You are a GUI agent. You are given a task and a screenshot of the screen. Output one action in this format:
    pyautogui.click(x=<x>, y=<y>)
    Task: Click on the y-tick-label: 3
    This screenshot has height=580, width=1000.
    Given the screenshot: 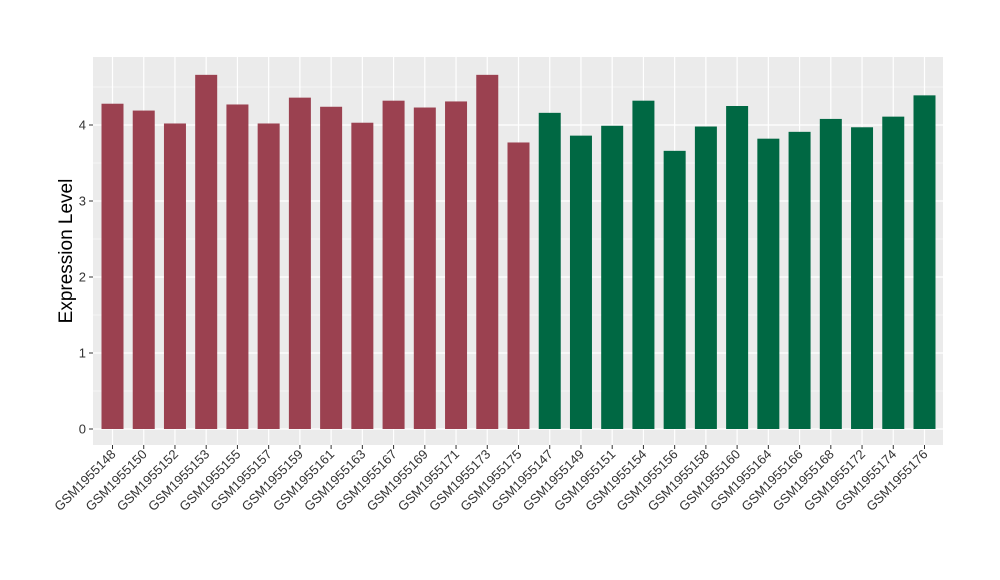 What is the action you would take?
    pyautogui.click(x=82, y=201)
    